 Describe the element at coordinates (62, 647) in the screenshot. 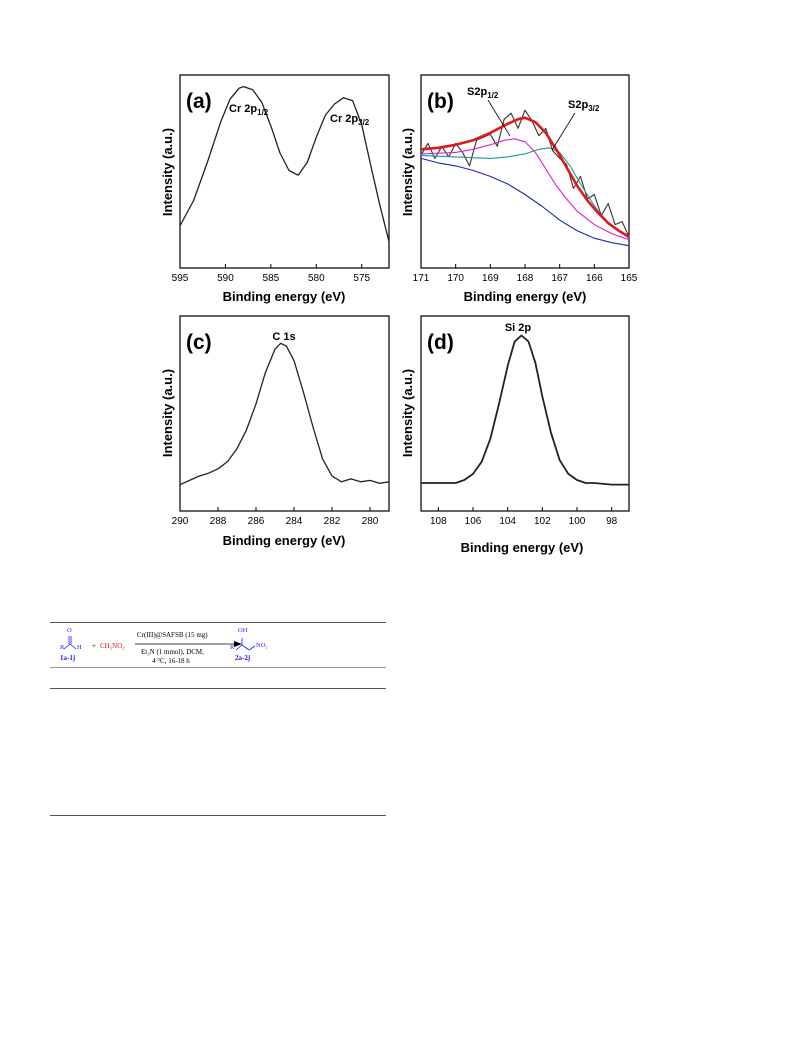

I see `aldehyde-atom-r: R` at that location.